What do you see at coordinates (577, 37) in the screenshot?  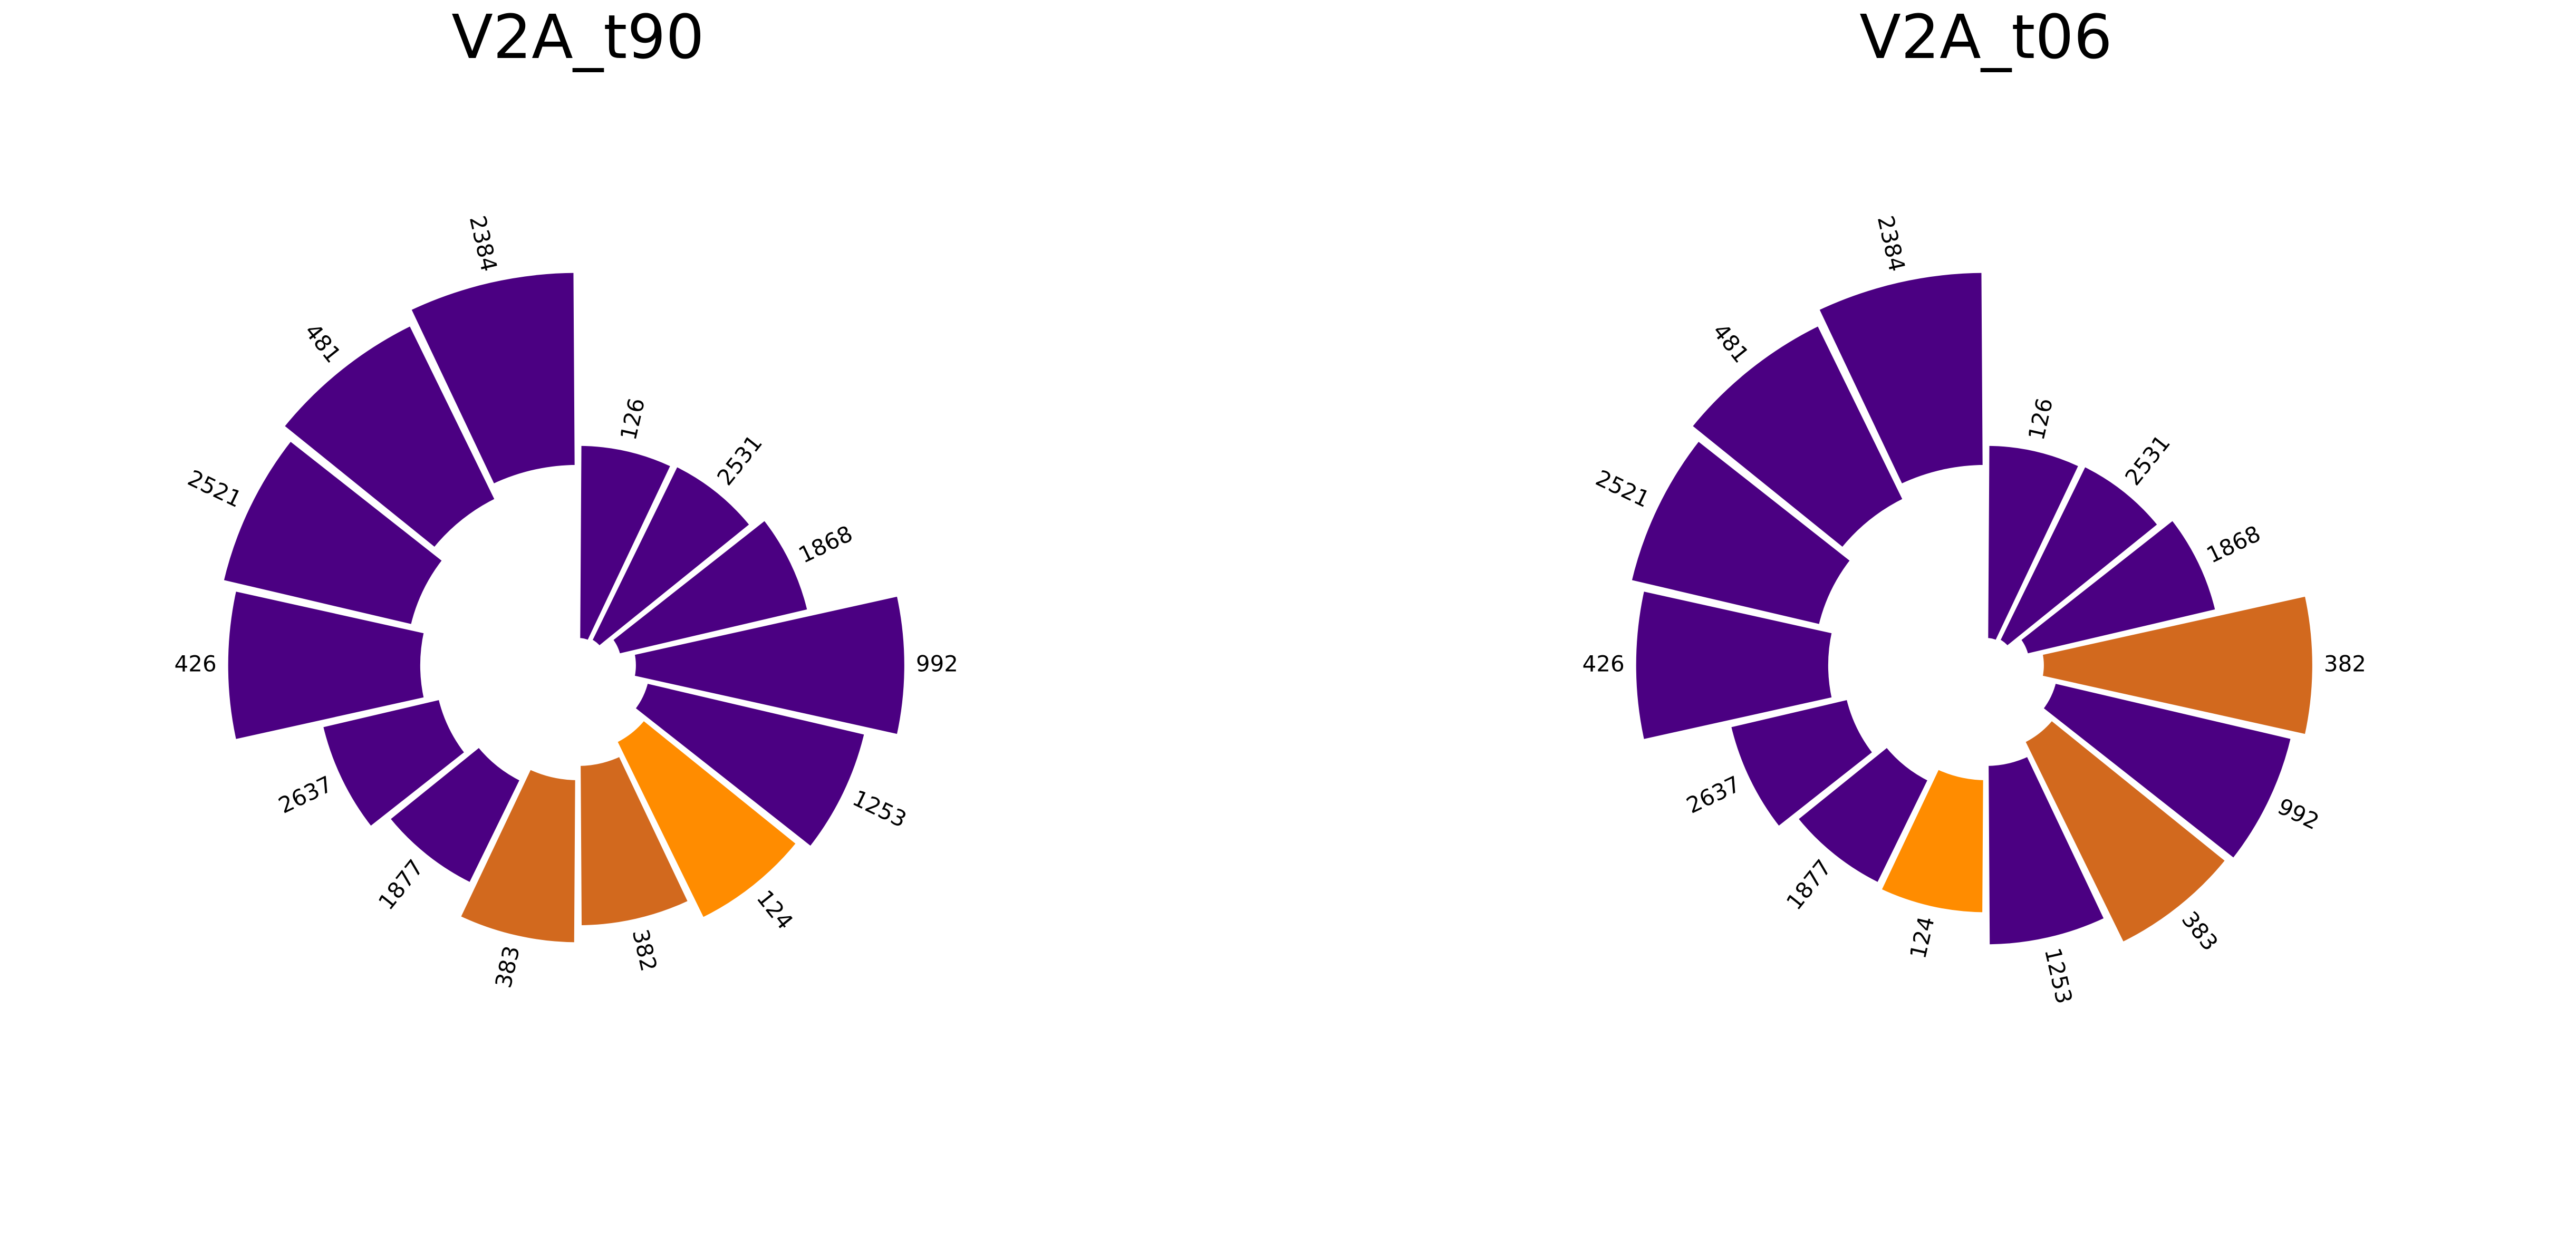 I see `chart-title: V2A_t90` at bounding box center [577, 37].